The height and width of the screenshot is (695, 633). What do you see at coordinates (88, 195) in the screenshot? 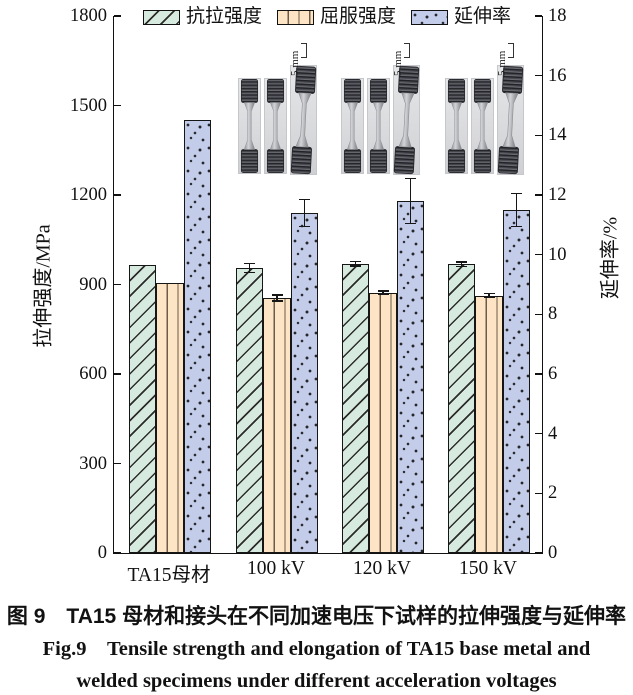
I see `y-tick-label-left: 1200` at bounding box center [88, 195].